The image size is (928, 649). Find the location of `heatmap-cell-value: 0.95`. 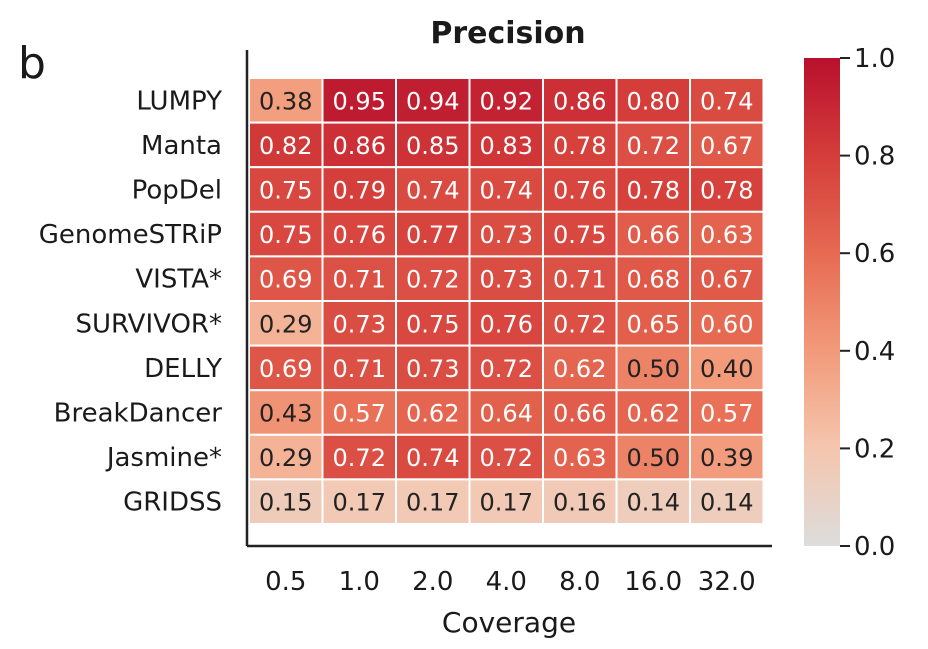

heatmap-cell-value: 0.95 is located at coordinates (359, 101).